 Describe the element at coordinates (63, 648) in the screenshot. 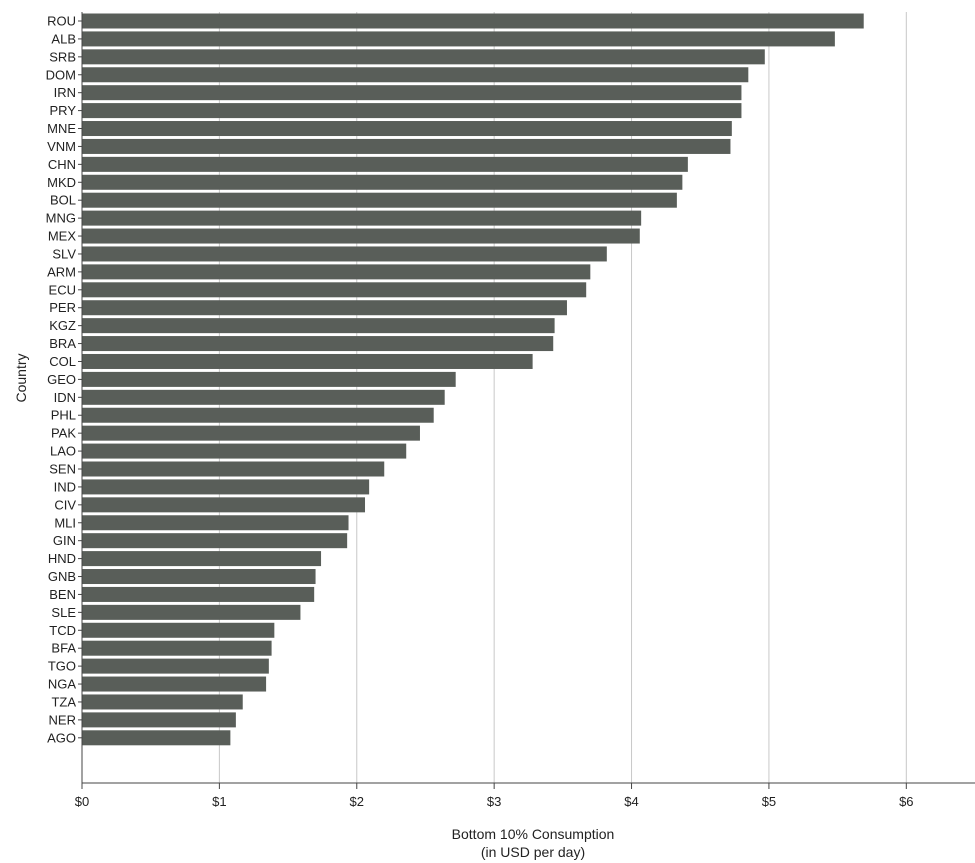

I see `y-tick-label: BFA` at that location.